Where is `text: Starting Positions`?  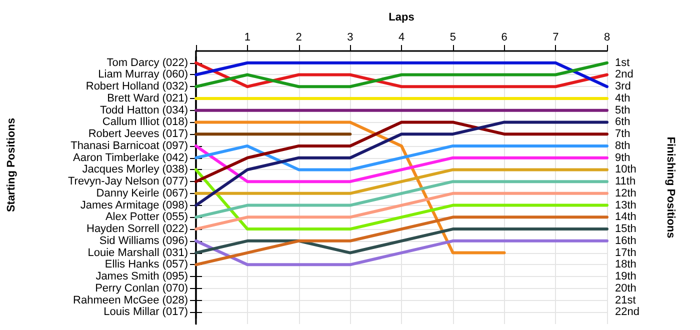
text: Starting Positions is located at coordinates (12, 165).